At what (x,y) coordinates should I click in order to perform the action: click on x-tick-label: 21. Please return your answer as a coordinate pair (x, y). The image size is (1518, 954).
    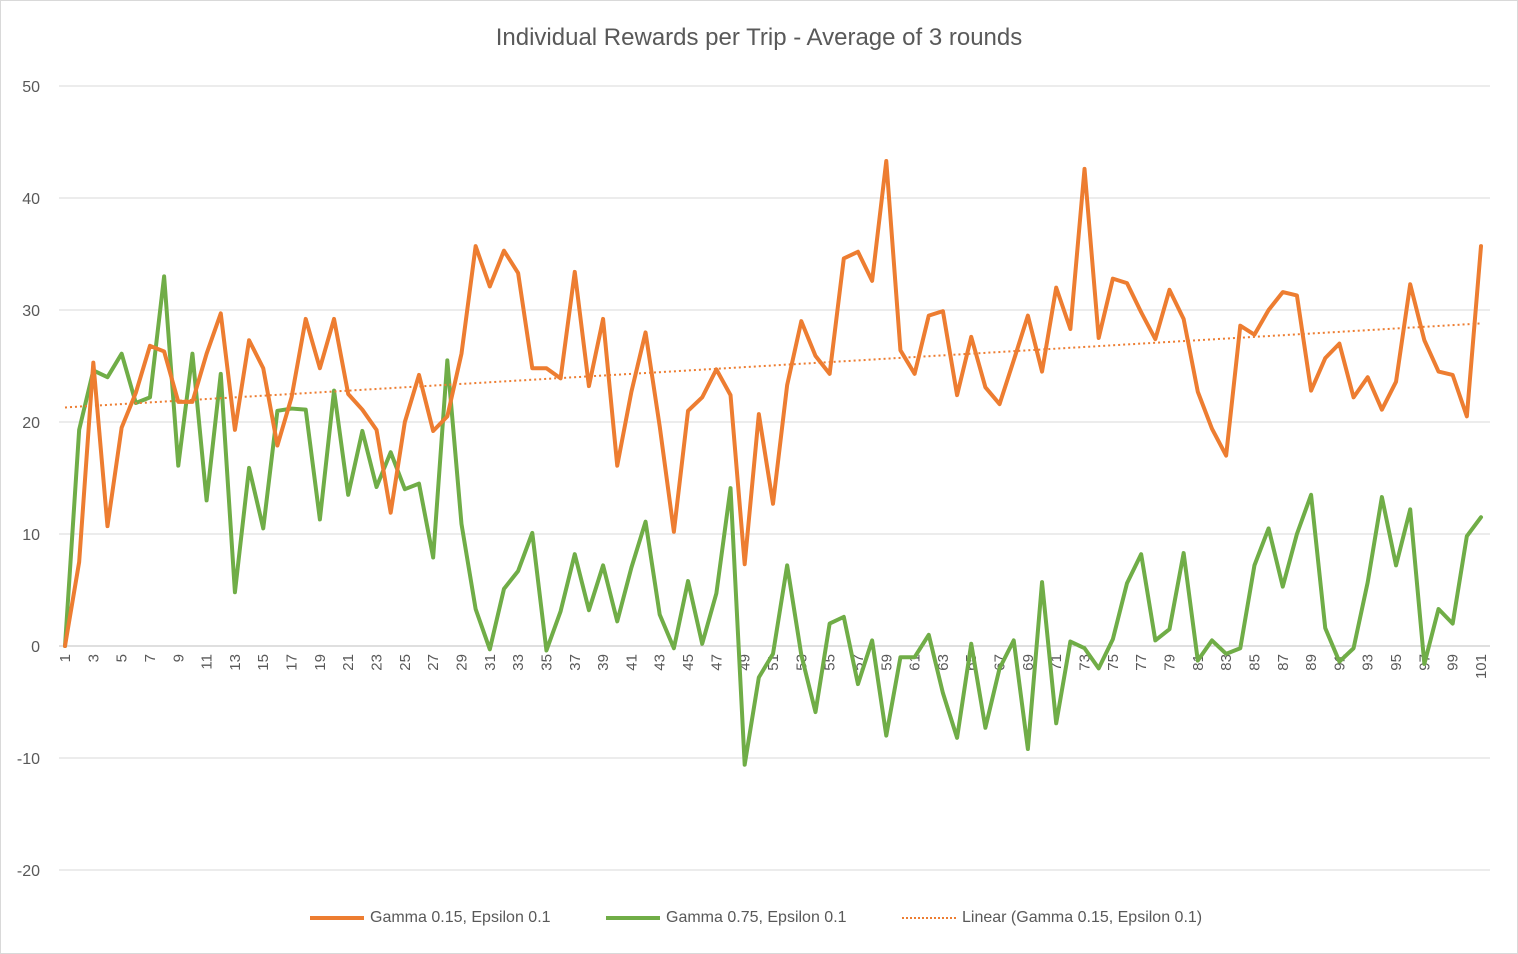
    Looking at the image, I should click on (348, 662).